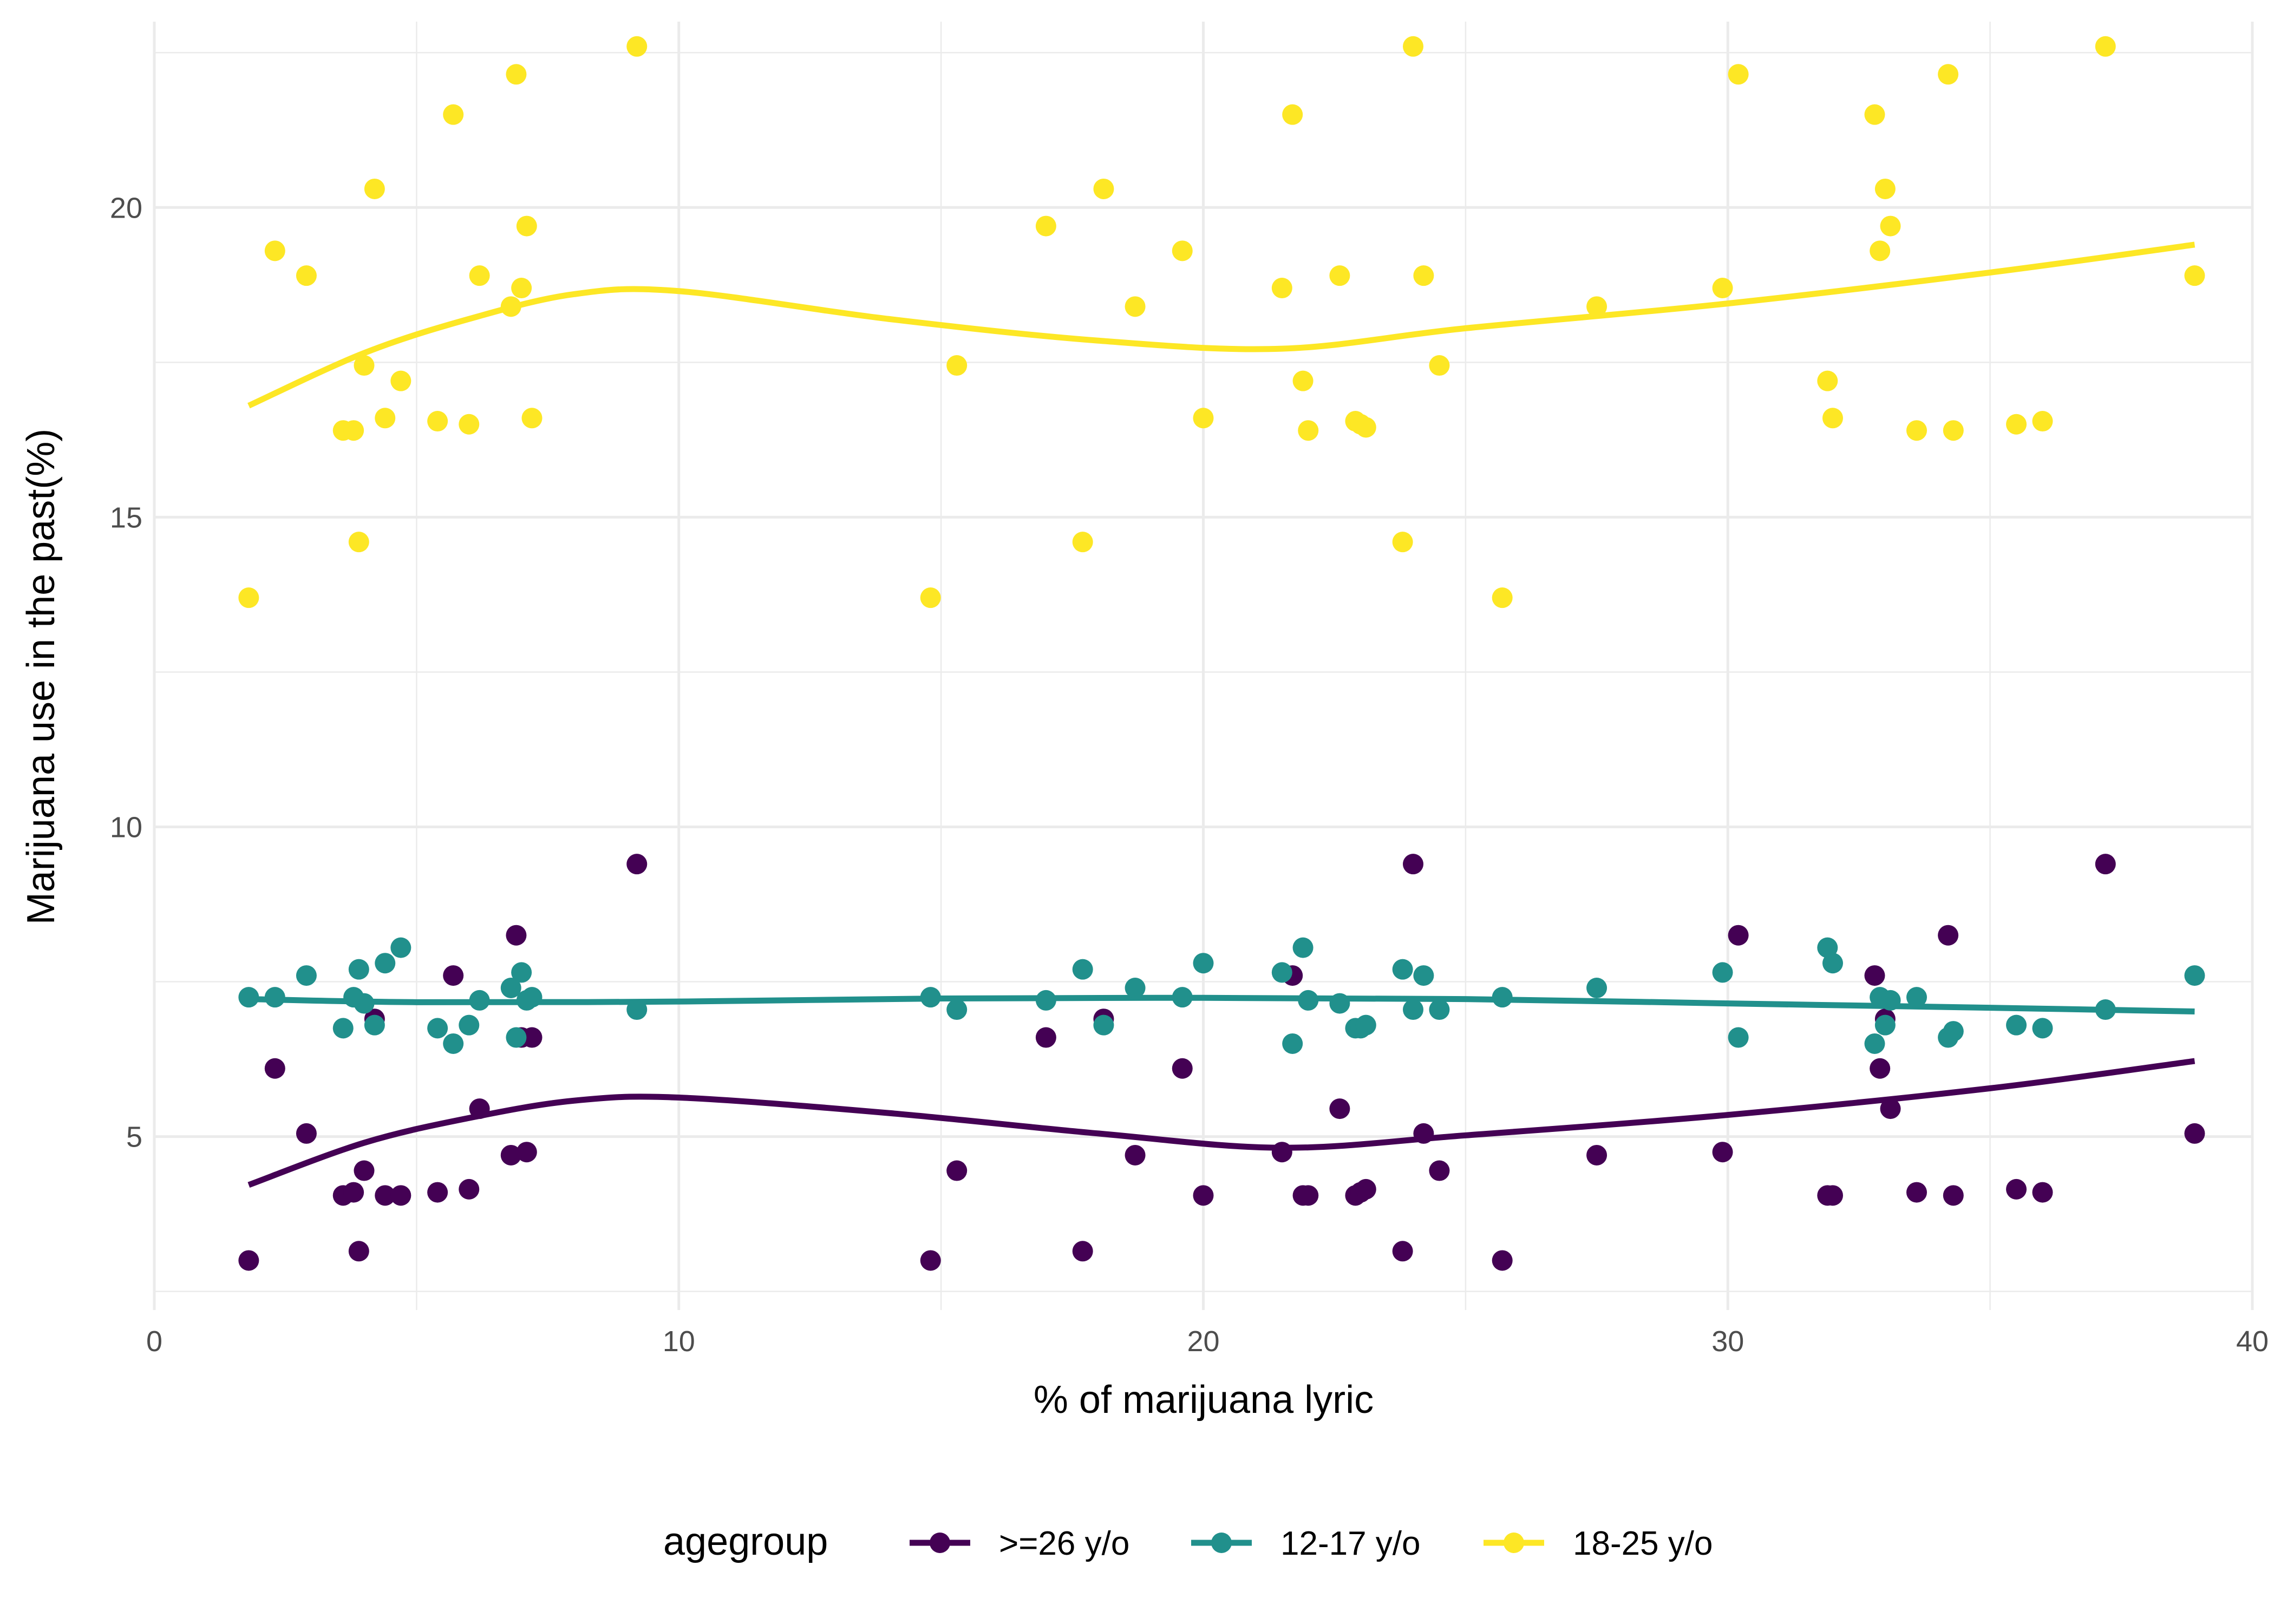 This screenshot has width=2274, height=1624. I want to click on trend-line, so click(1221, 1123).